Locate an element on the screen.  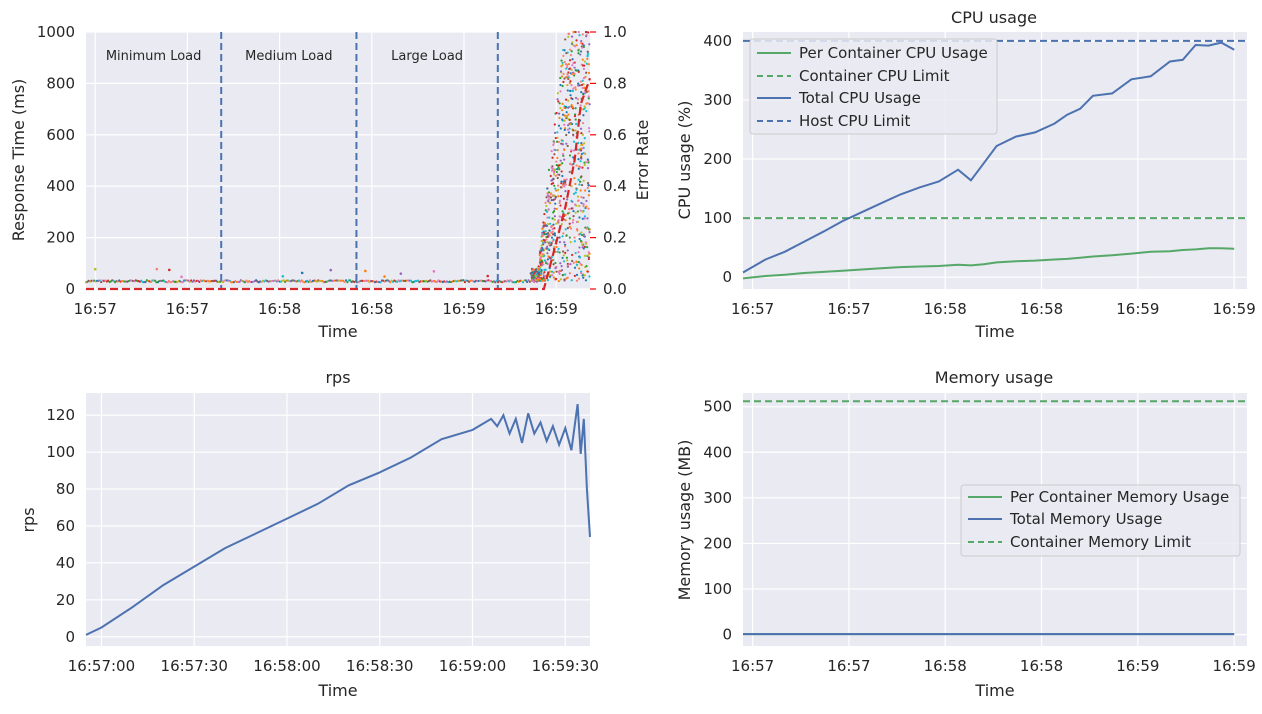
phase-label: Minimum Load is located at coordinates (154, 56).